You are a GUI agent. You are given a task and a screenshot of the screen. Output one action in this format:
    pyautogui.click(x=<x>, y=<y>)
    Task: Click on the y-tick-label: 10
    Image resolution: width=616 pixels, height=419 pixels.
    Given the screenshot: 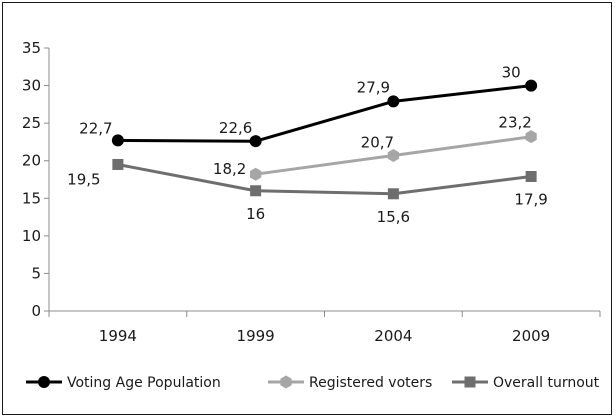 What is the action you would take?
    pyautogui.click(x=31, y=236)
    